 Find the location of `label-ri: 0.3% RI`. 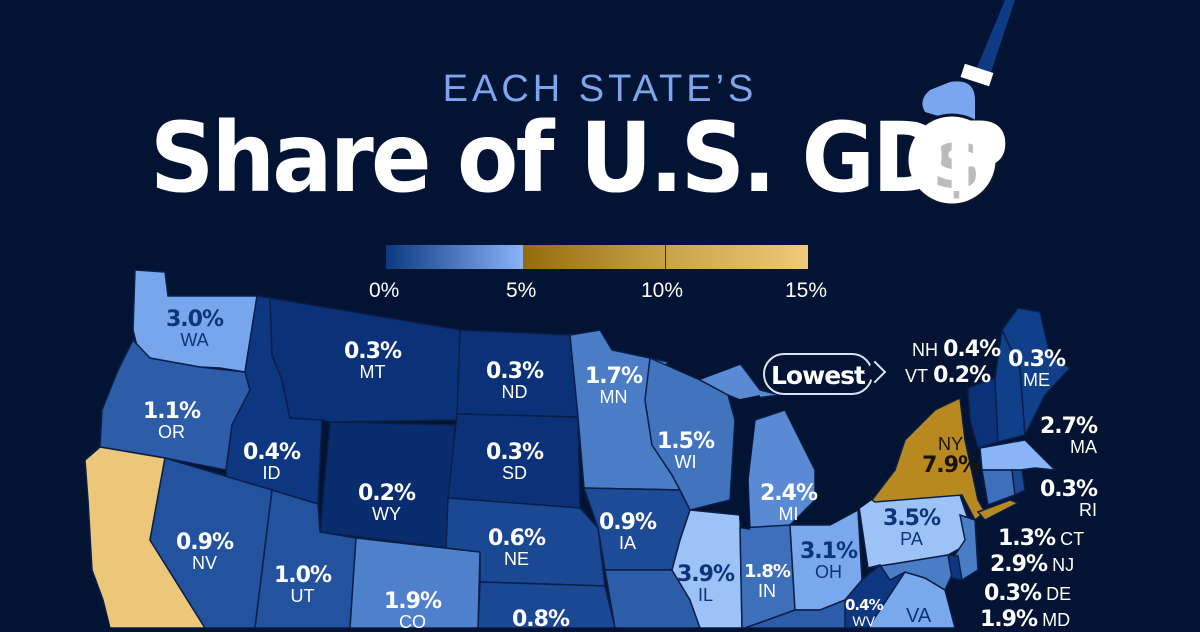

label-ri: 0.3% RI is located at coordinates (1069, 499).